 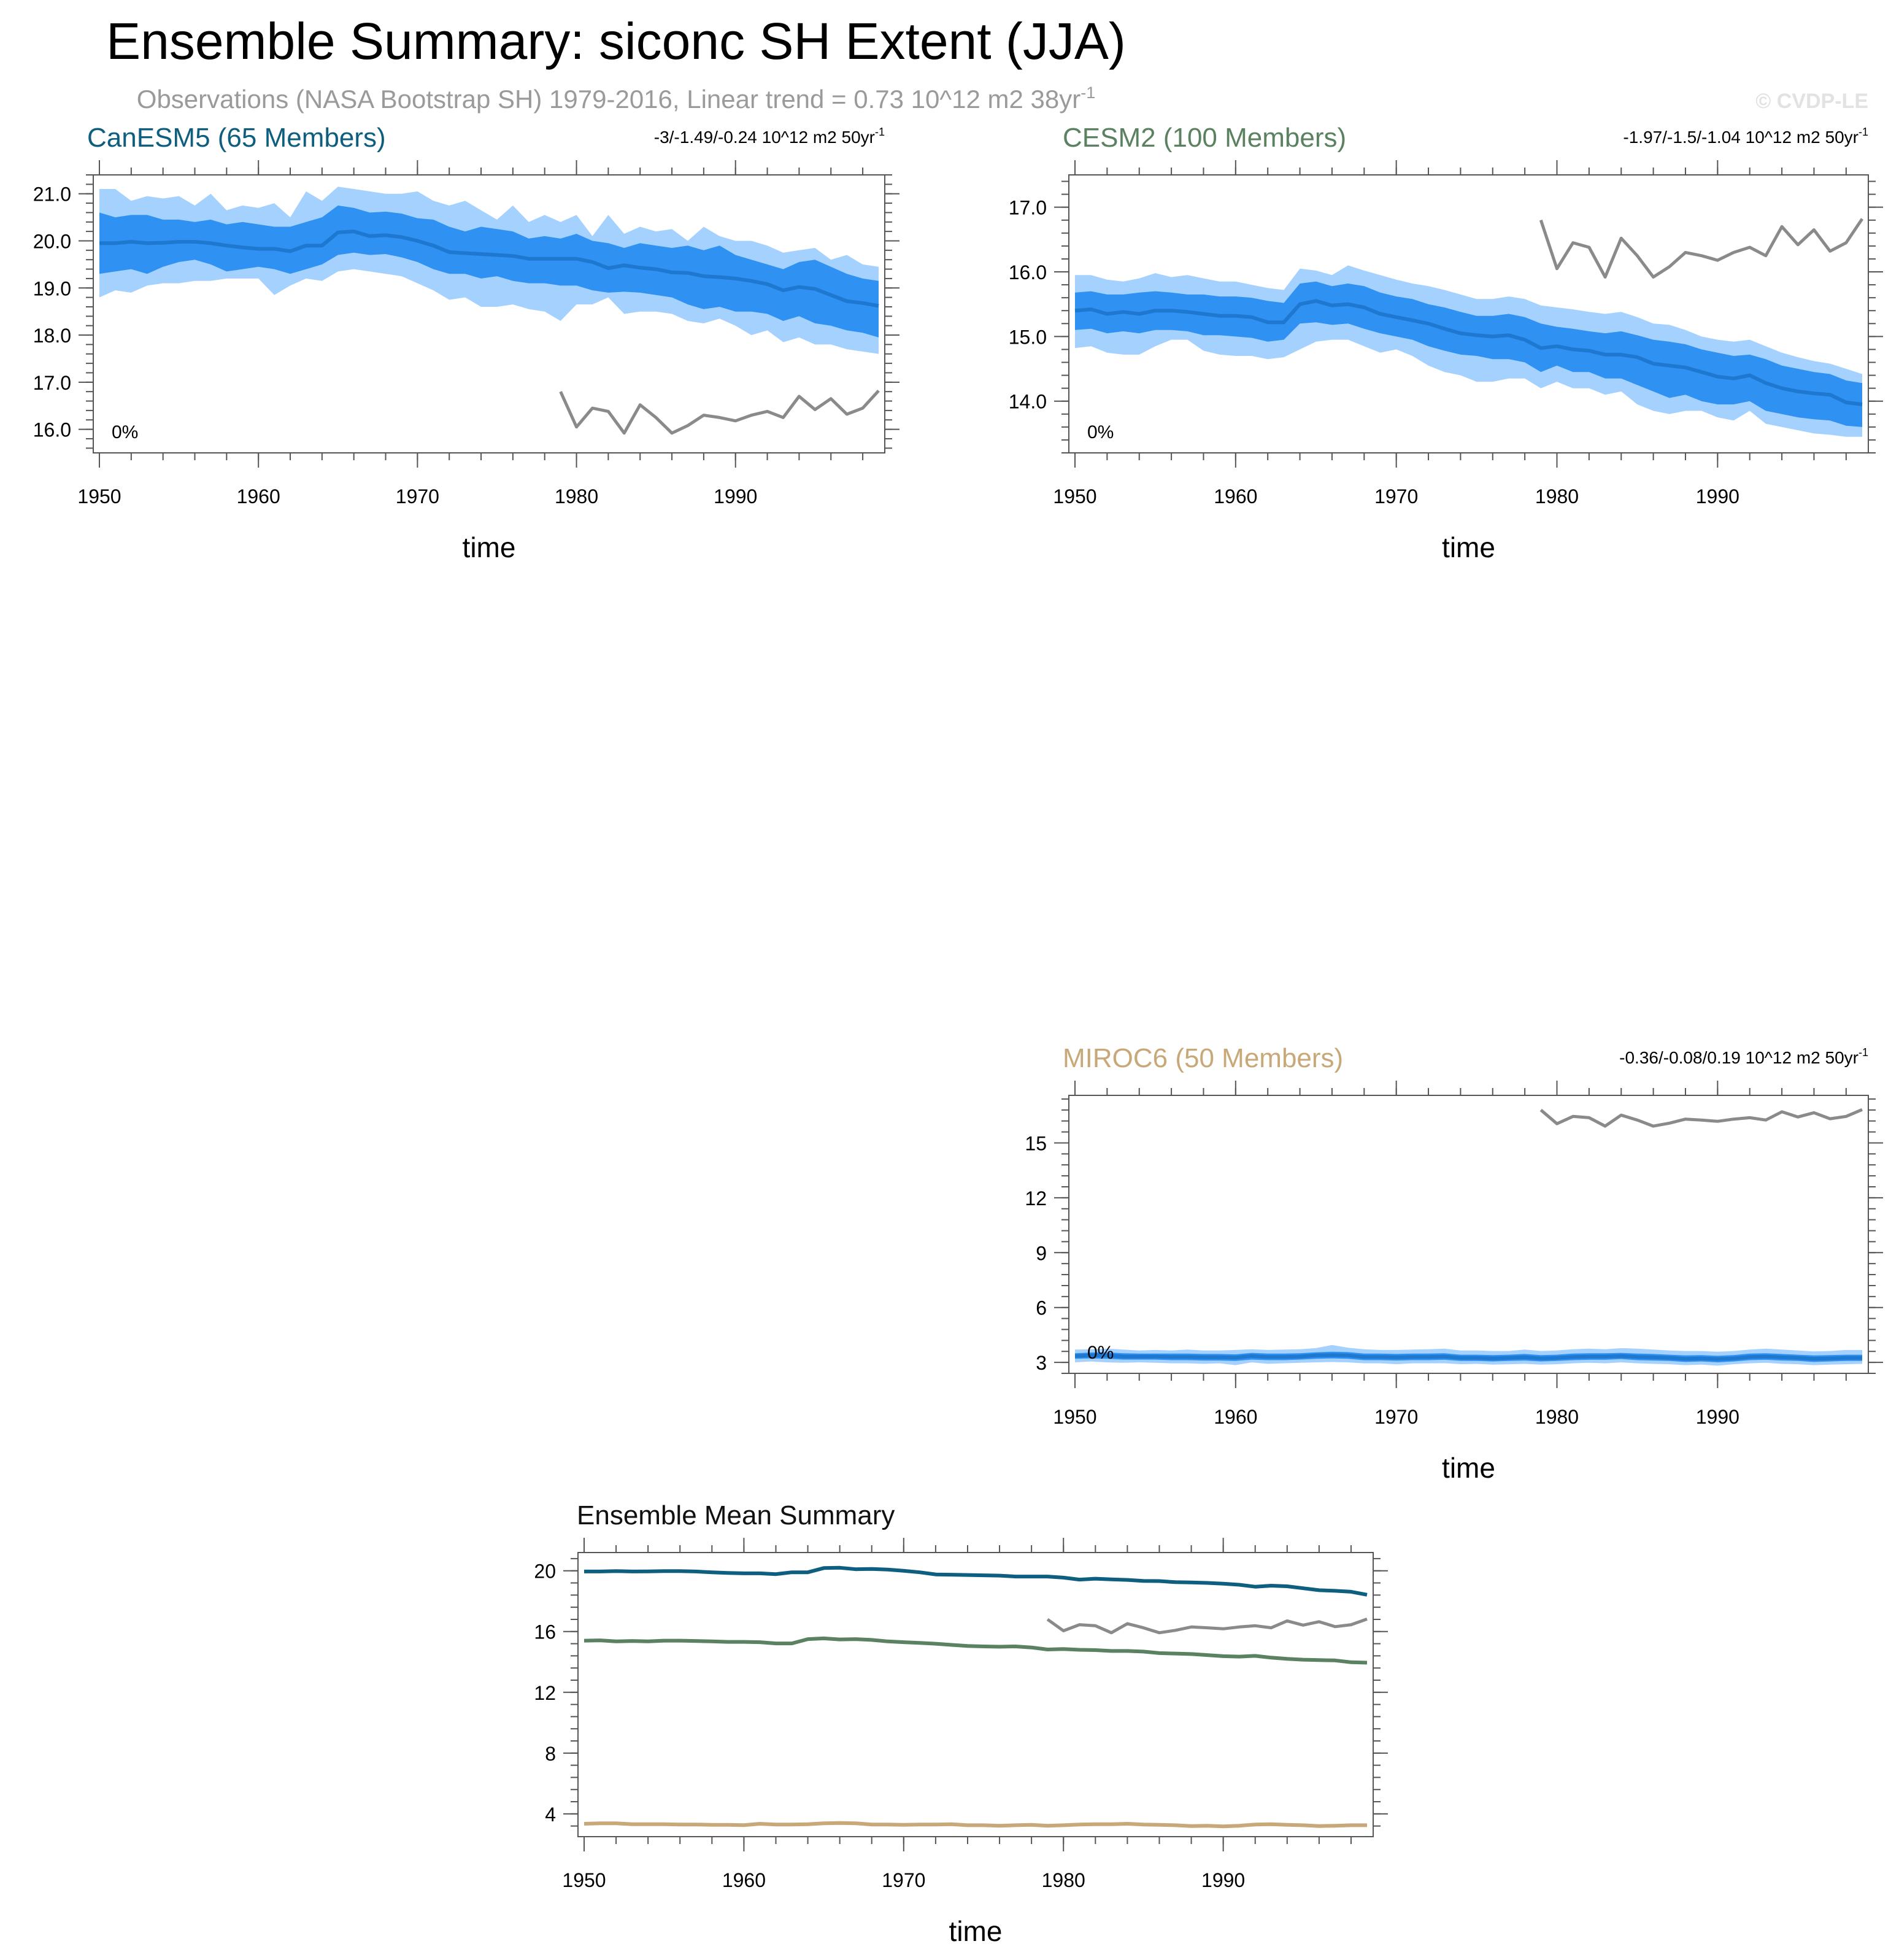 I want to click on y-tick-label: 20.0, so click(x=52, y=241).